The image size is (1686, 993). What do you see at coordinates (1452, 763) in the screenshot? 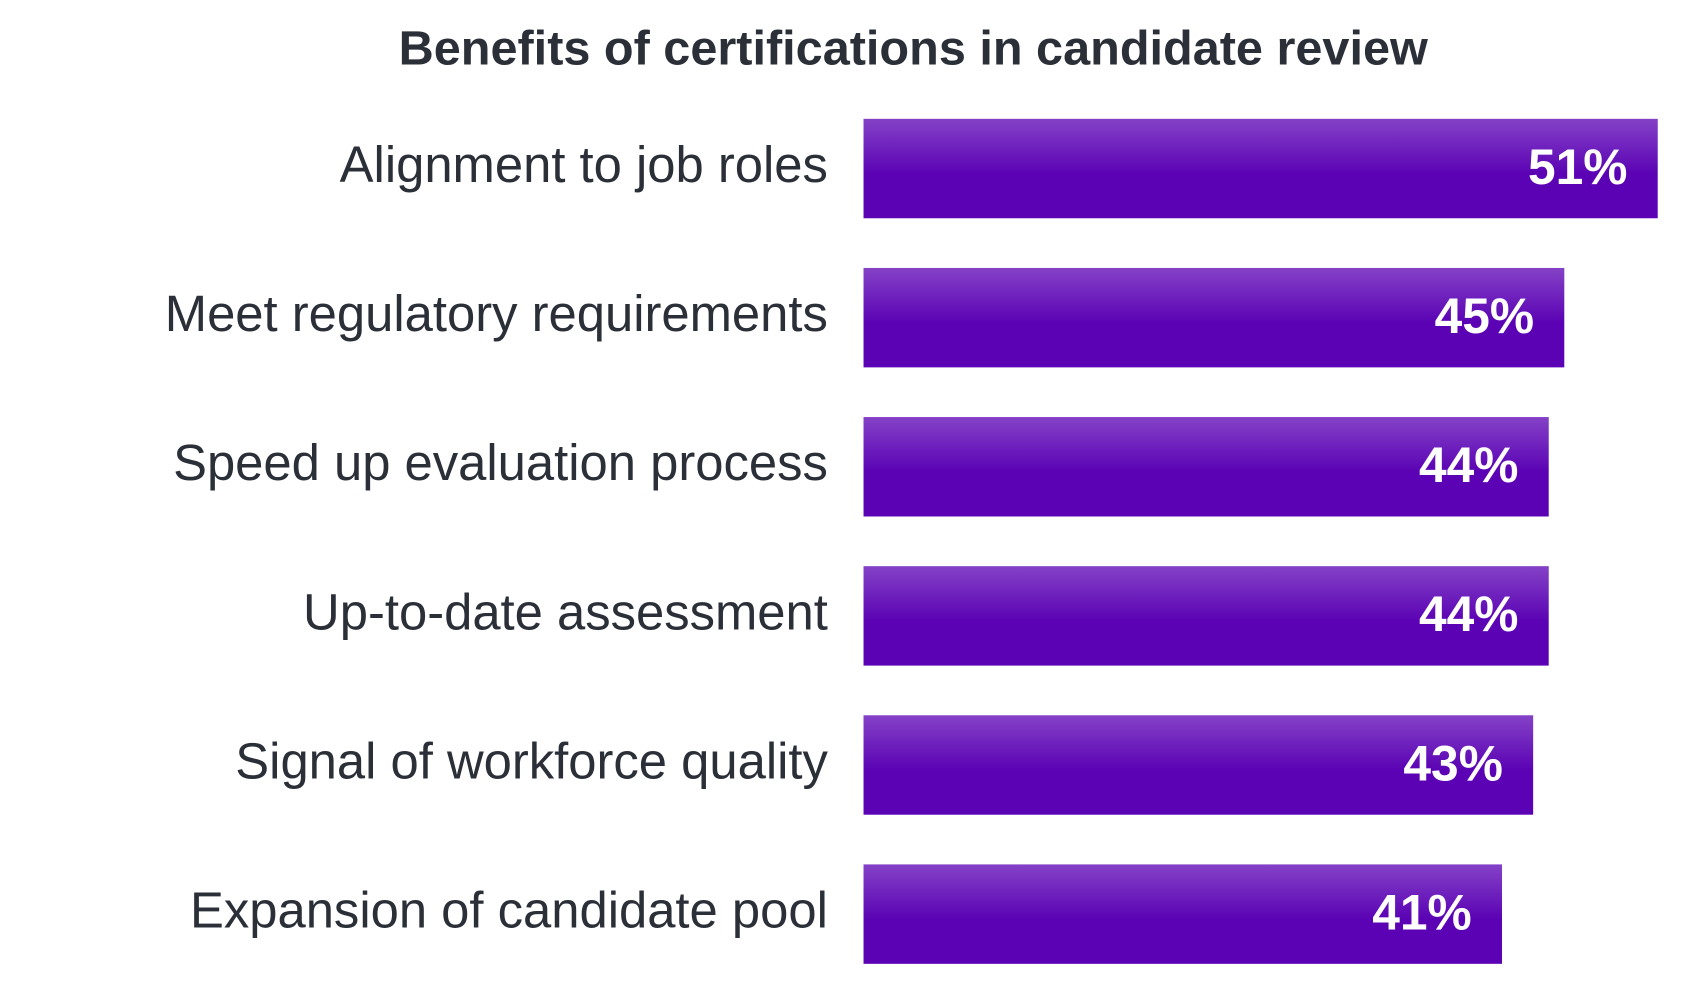
I see `value-label: 43%` at bounding box center [1452, 763].